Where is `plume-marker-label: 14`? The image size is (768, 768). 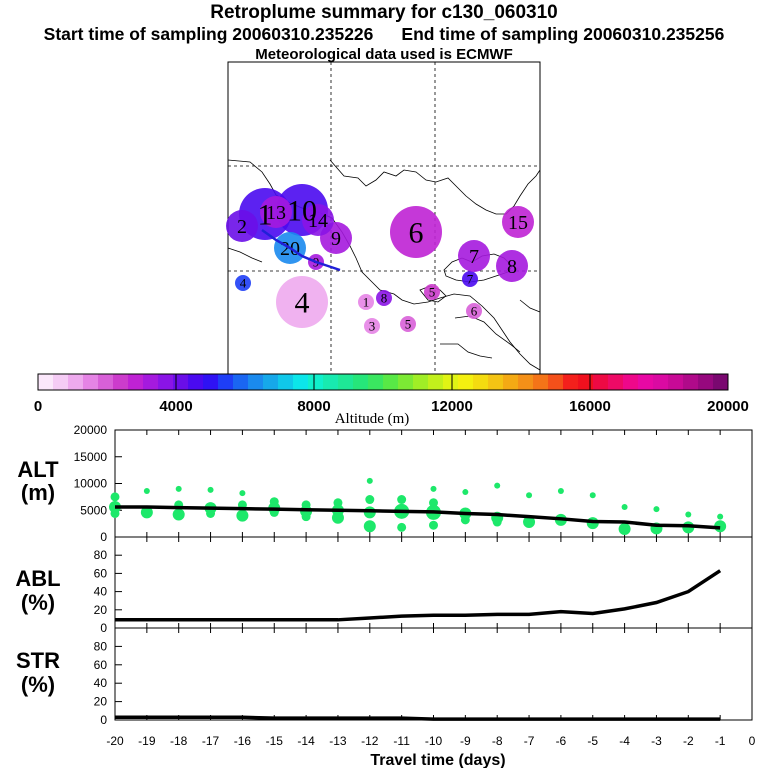
plume-marker-label: 14 is located at coordinates (318, 221).